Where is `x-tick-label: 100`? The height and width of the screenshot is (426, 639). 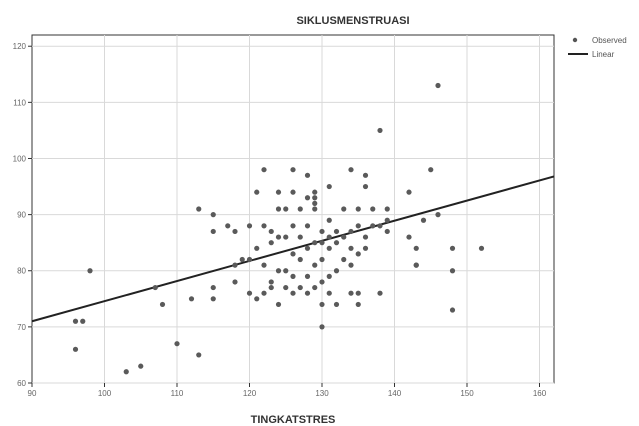
x-tick-label: 100 is located at coordinates (105, 393).